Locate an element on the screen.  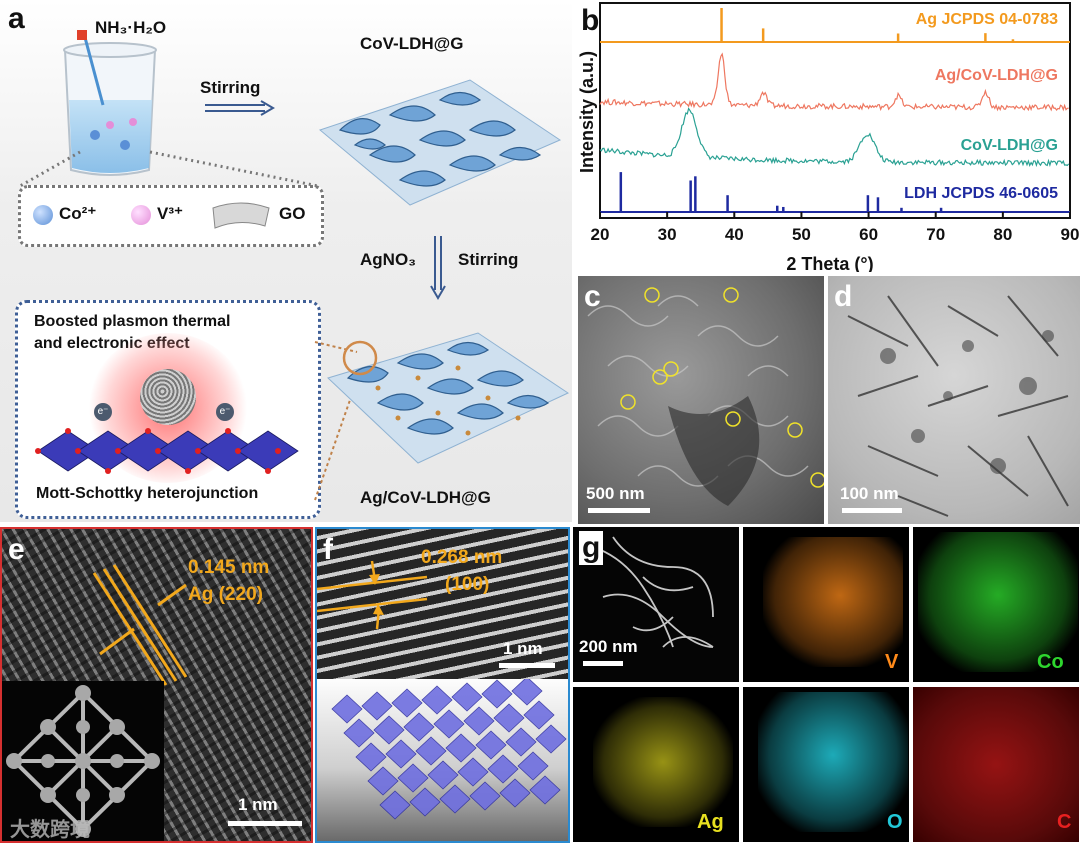
panel-c-sem-image: c 500 nm is located at coordinates (701, 400).